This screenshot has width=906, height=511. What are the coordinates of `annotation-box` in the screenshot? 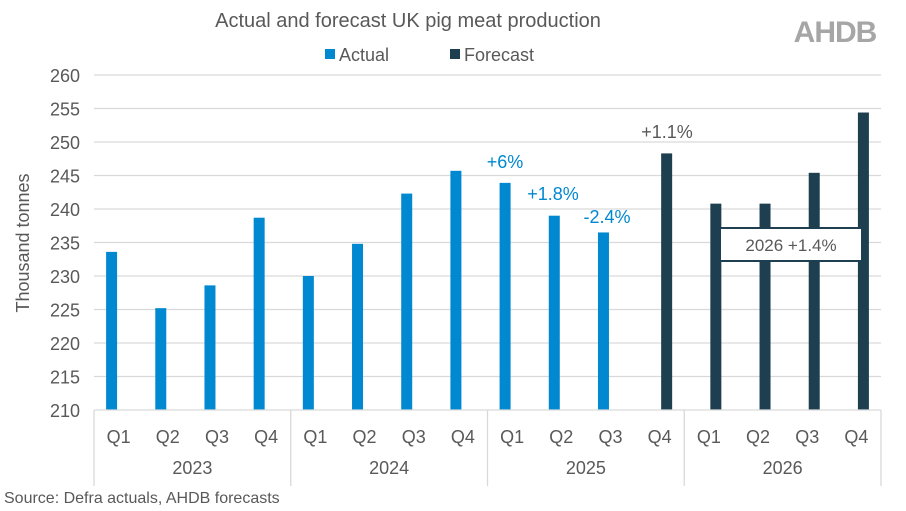 It's located at (791, 244).